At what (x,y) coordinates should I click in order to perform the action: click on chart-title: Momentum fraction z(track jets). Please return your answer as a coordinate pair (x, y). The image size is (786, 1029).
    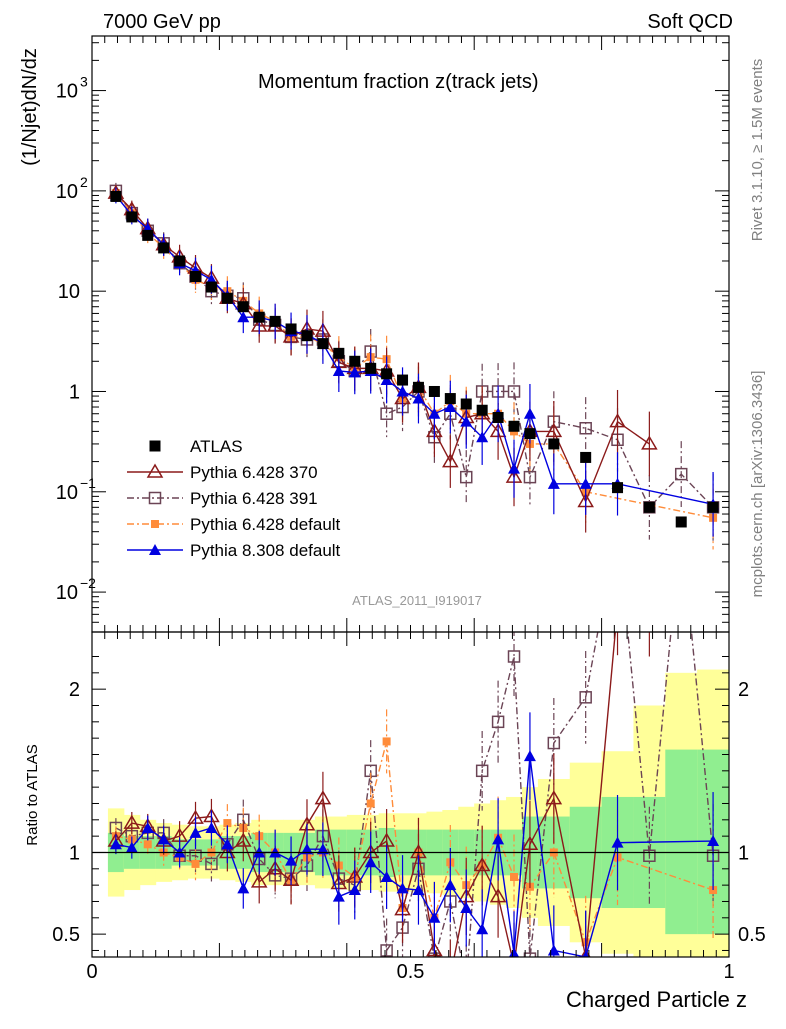
    Looking at the image, I should click on (398, 82).